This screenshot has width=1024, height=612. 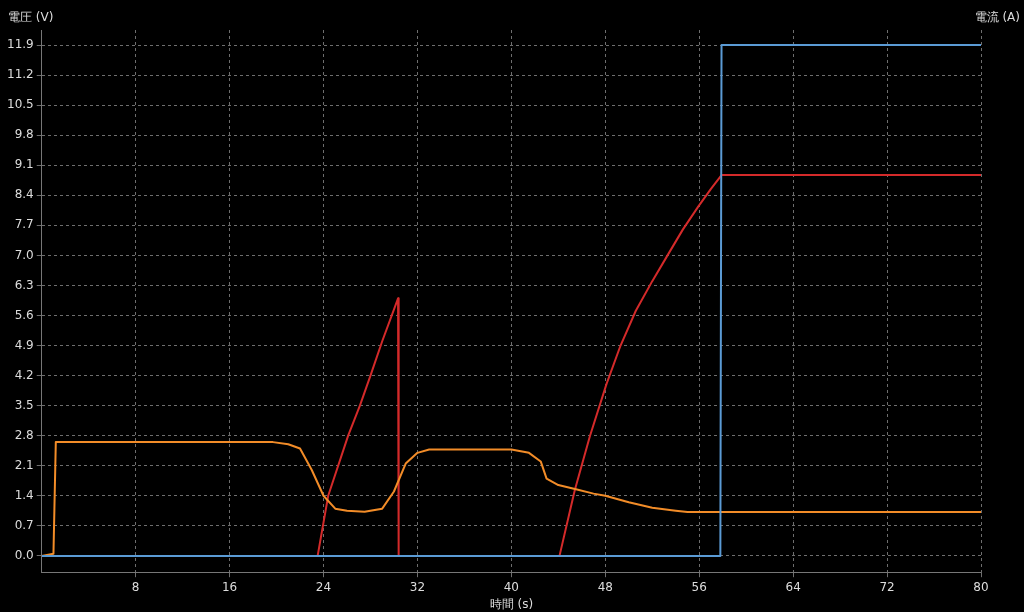 I want to click on x-tick-label: 72, so click(x=887, y=586).